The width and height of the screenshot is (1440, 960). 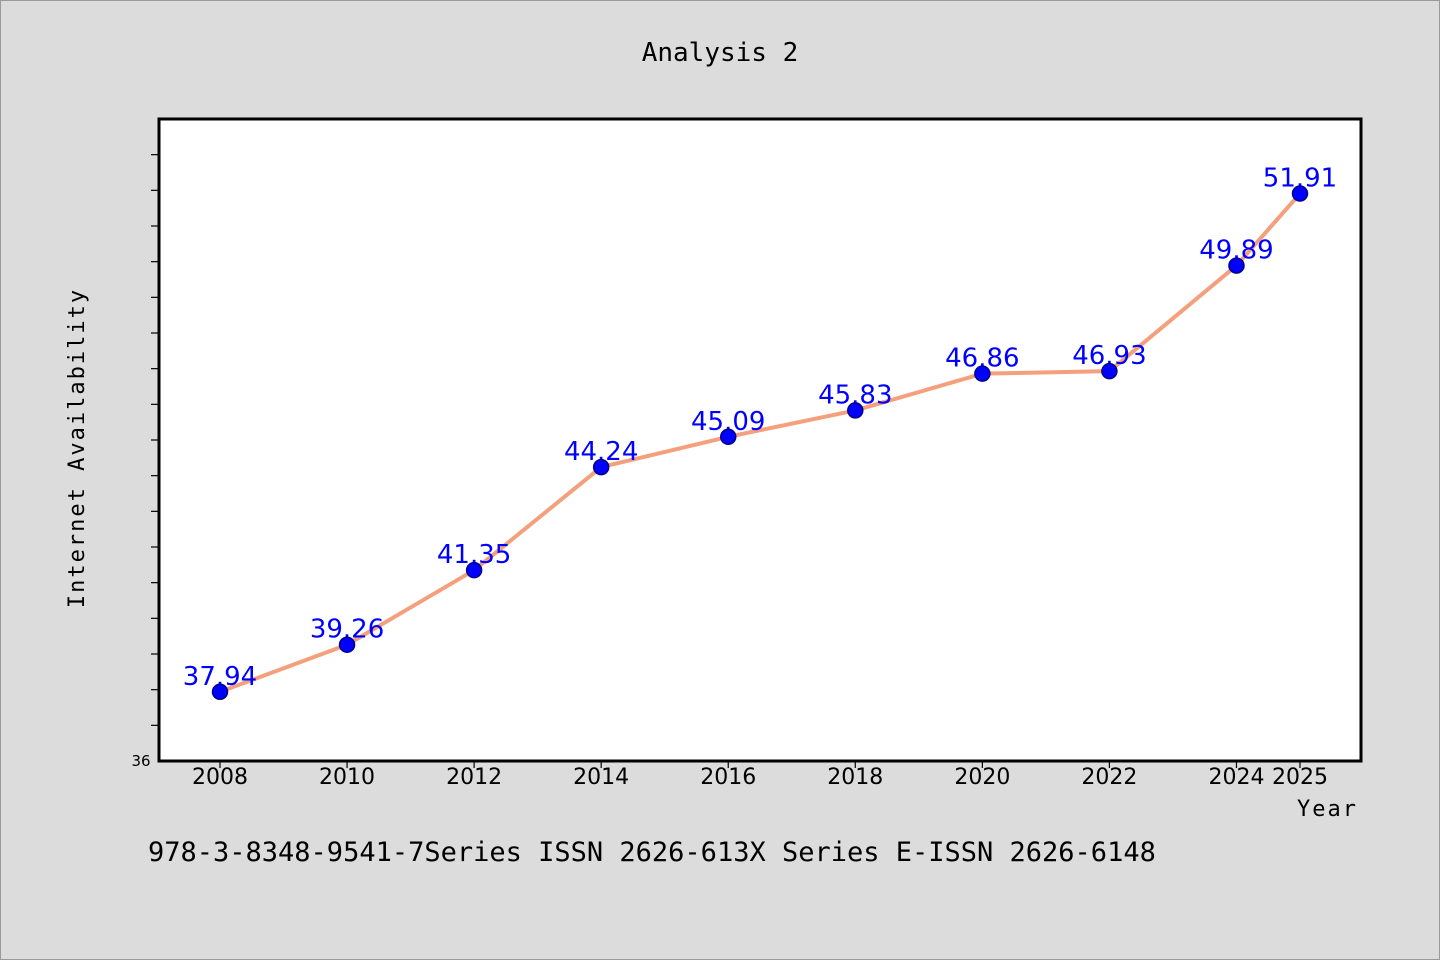 What do you see at coordinates (982, 777) in the screenshot?
I see `x-tick-label: 2020` at bounding box center [982, 777].